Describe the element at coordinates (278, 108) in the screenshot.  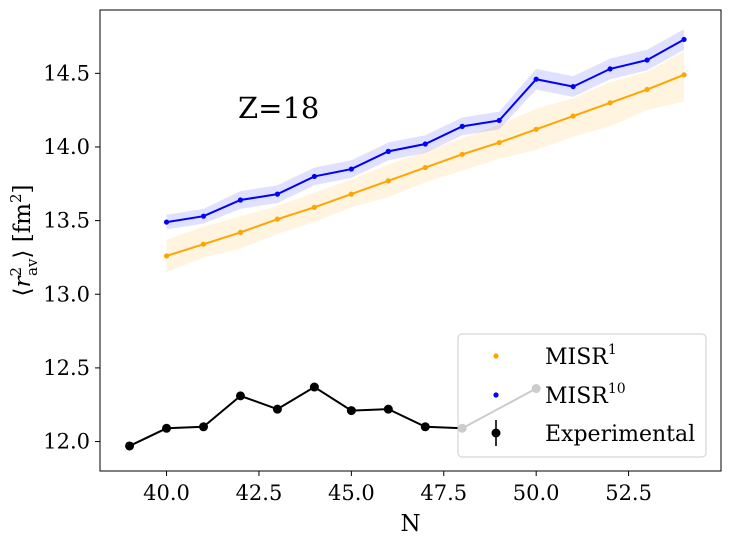
I see `annotation-label: Z=18` at that location.